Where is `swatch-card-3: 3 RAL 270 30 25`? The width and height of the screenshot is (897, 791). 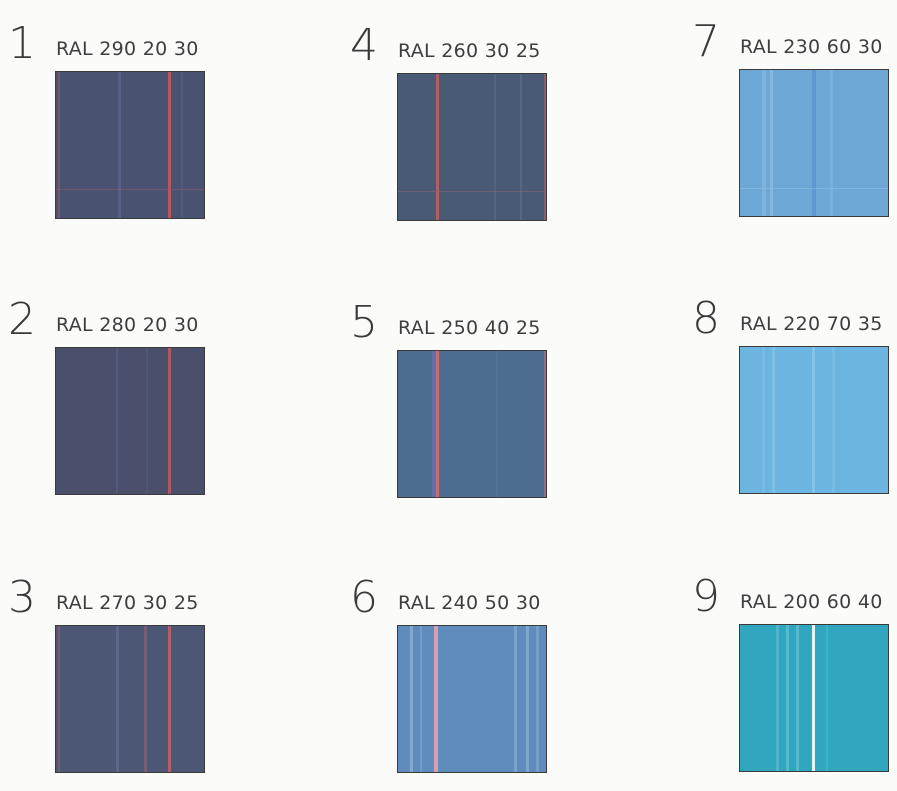
swatch-card-3: 3 RAL 270 30 25 is located at coordinates (108, 683).